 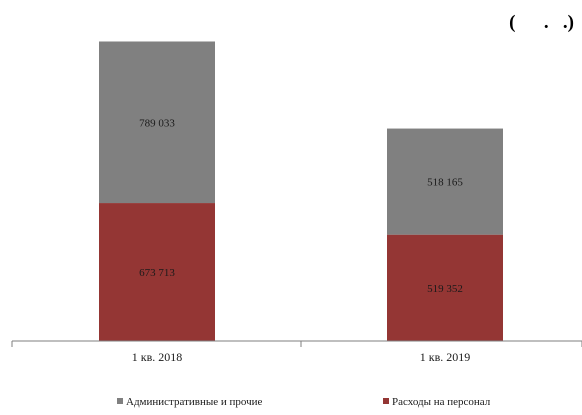 I want to click on data-label-admin-2: 518 165, so click(x=445, y=183).